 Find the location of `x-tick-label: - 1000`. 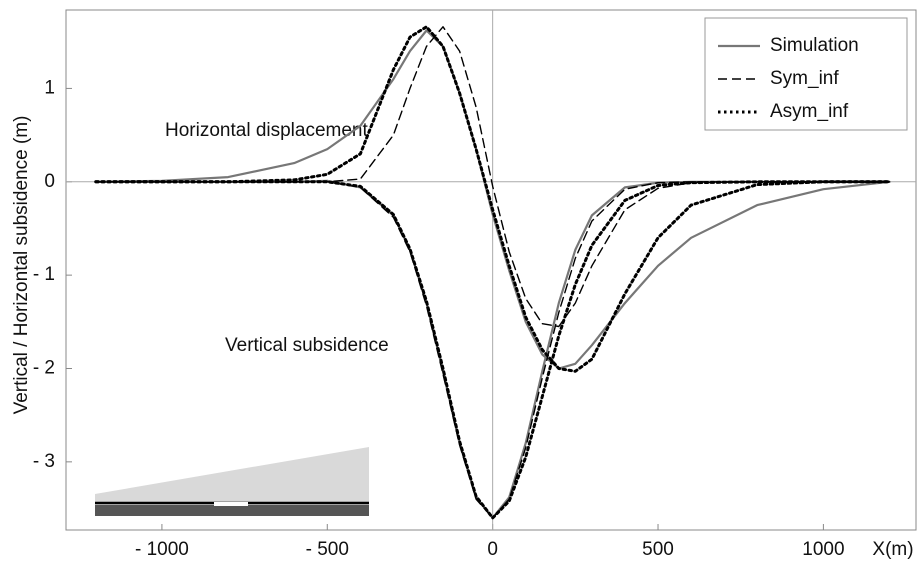

x-tick-label: - 1000 is located at coordinates (162, 549).